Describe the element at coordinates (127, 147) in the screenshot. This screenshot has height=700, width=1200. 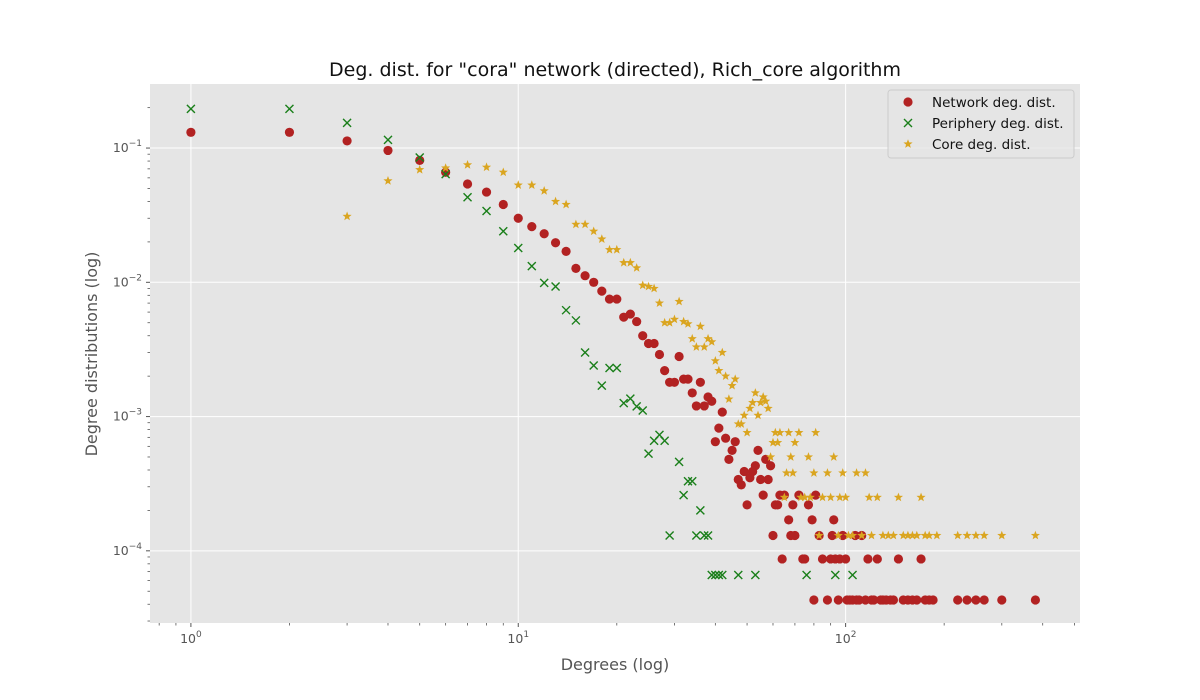
I see `y-tick-label: 10⁻¹` at that location.